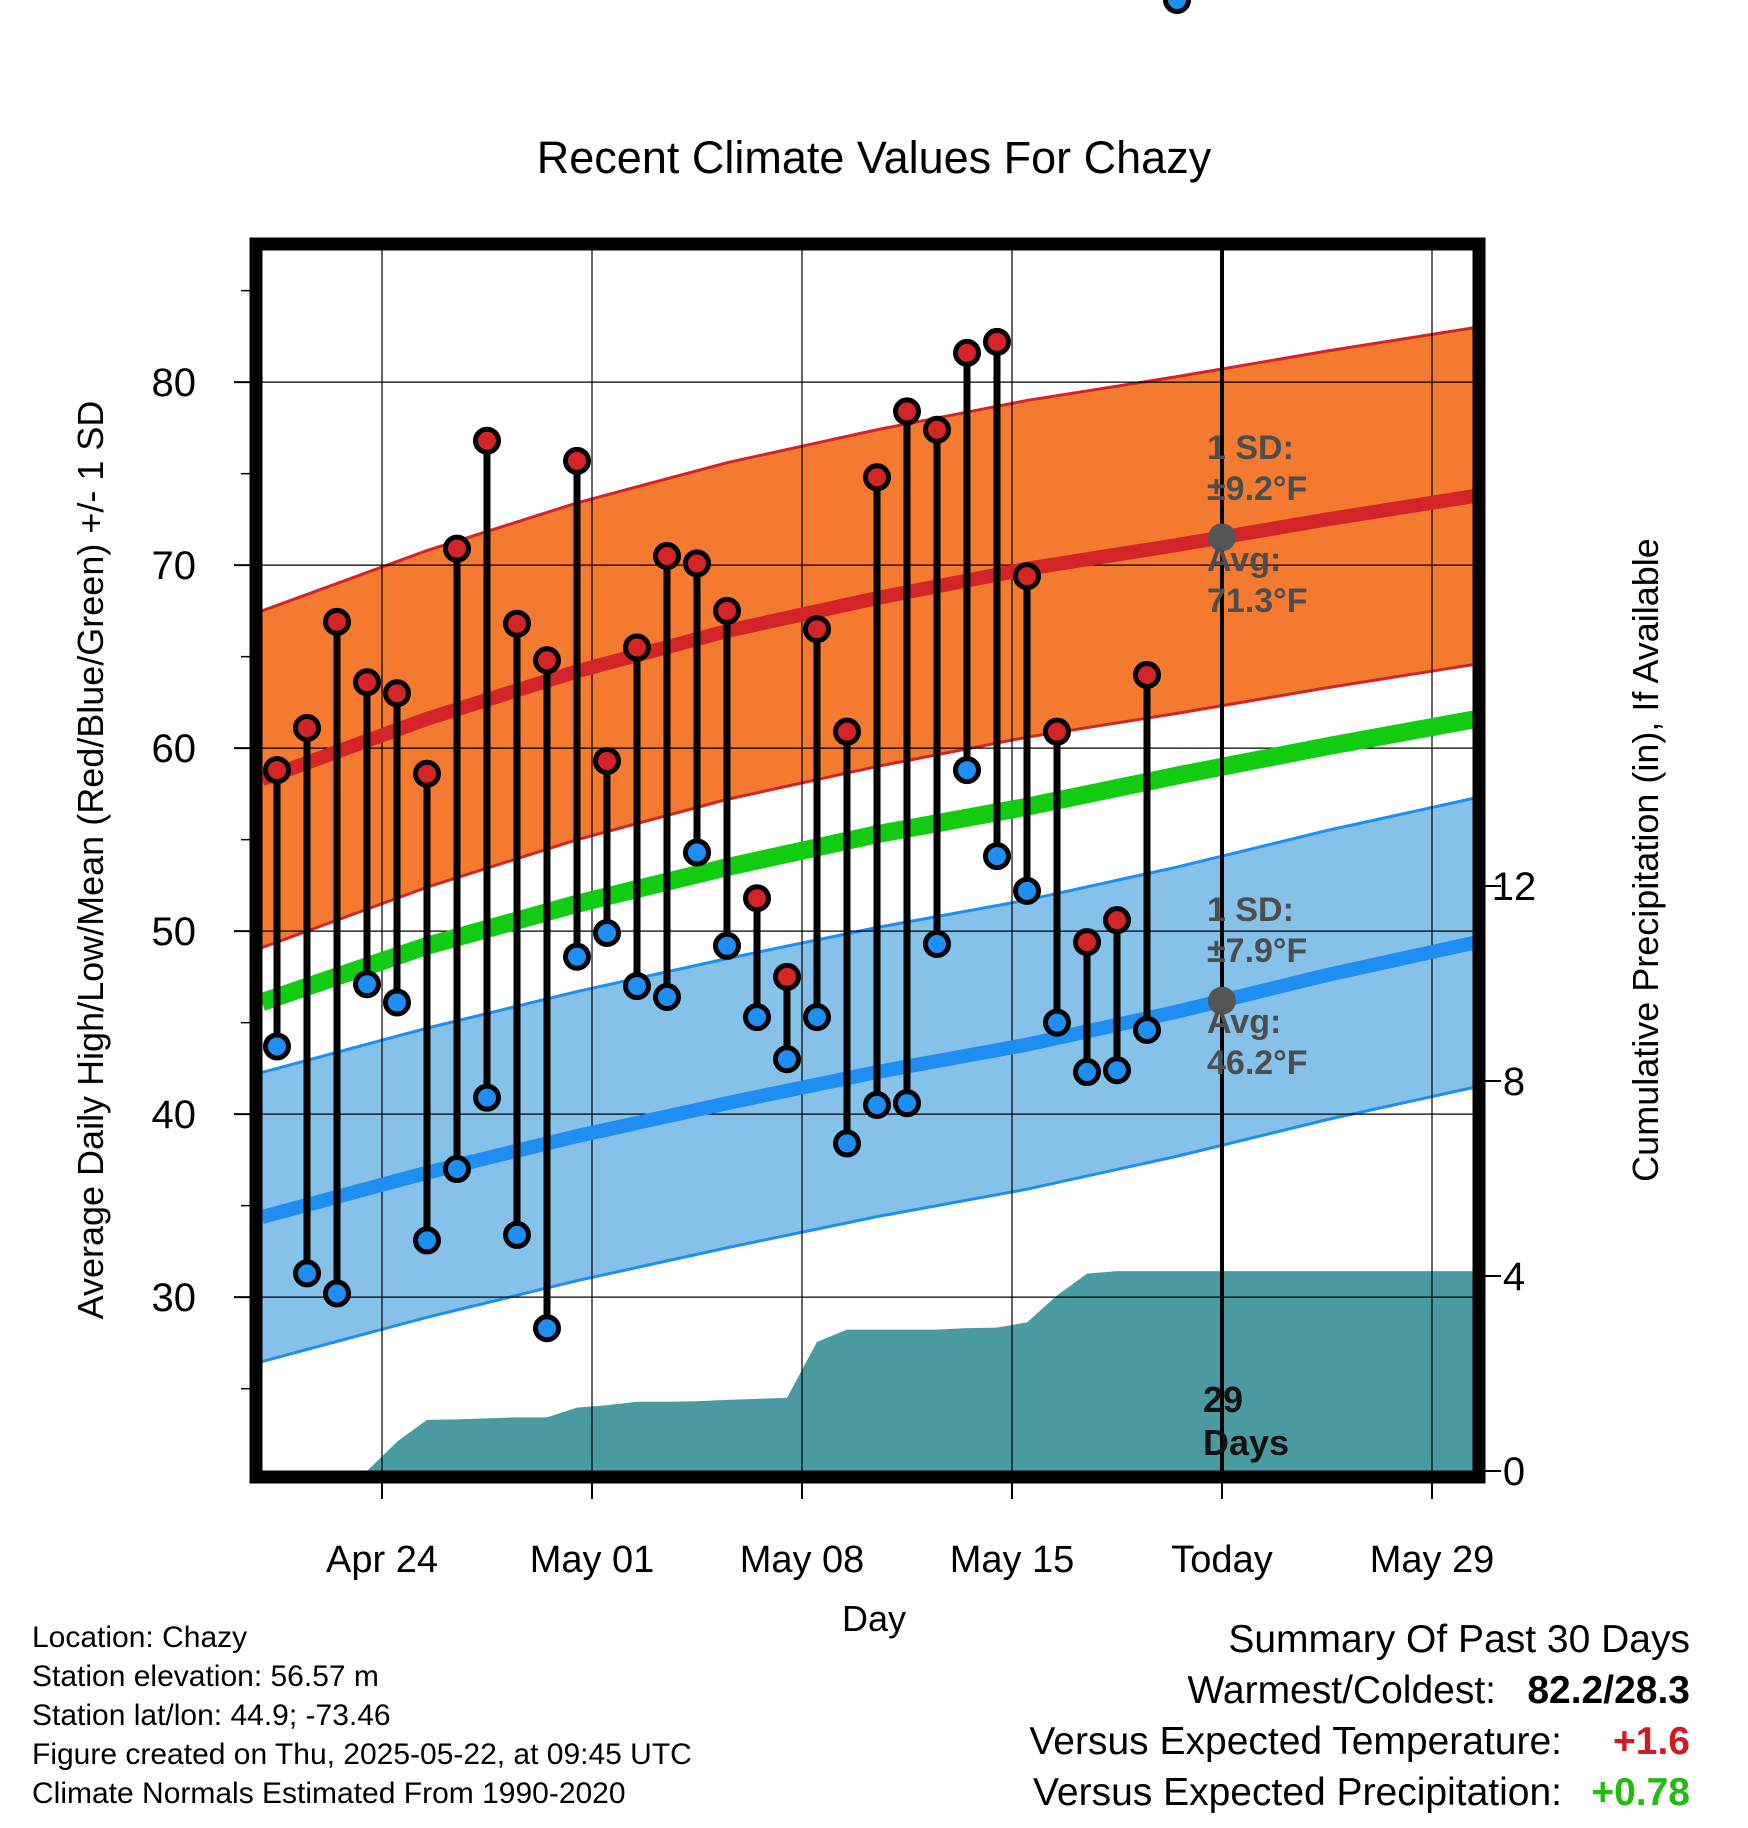 The width and height of the screenshot is (1748, 1828). Describe the element at coordinates (205, 1676) in the screenshot. I see `station-elevation: Station elevation: 56.57 m` at that location.